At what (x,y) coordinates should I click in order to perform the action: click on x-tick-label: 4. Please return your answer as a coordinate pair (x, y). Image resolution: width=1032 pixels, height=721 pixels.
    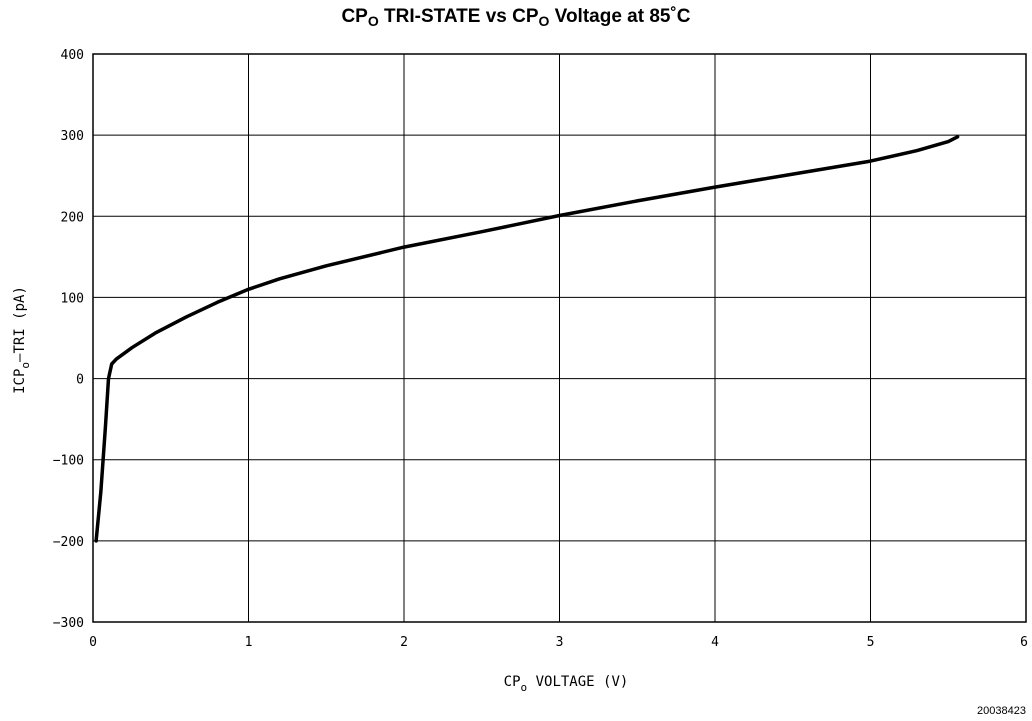
    Looking at the image, I should click on (715, 642).